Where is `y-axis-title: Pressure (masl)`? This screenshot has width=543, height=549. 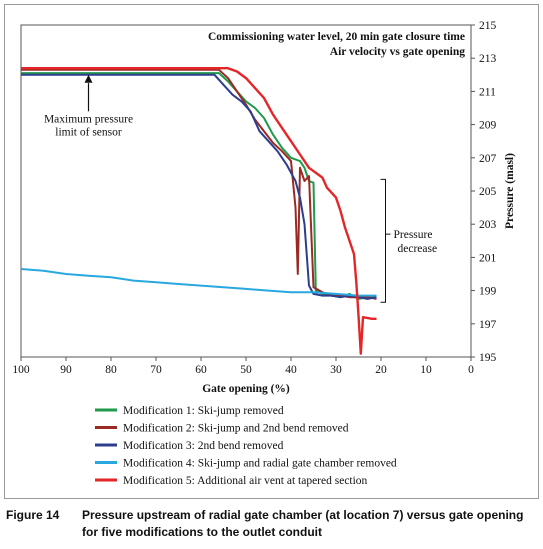
y-axis-title: Pressure (masl) is located at coordinates (510, 191).